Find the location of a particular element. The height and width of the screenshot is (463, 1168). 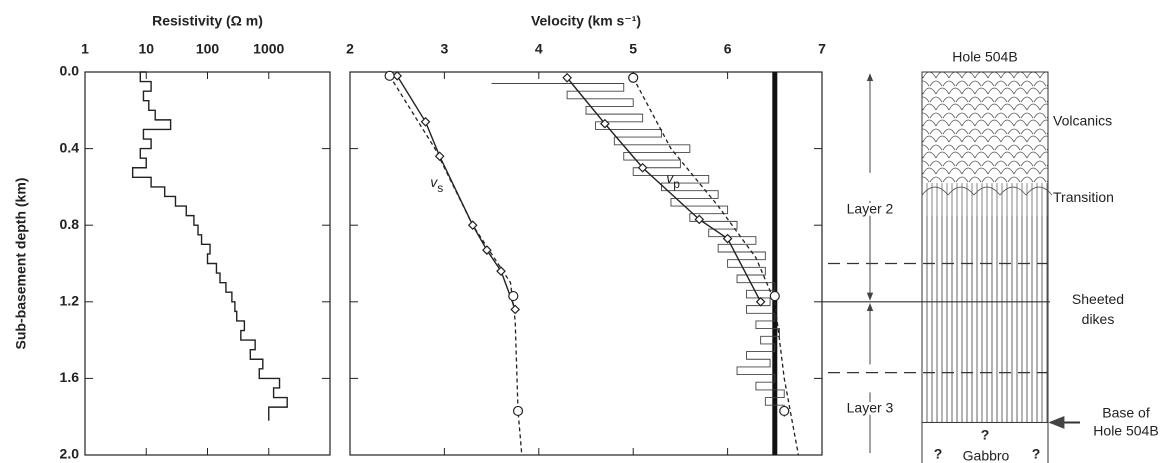

layer-label: Layer 2 is located at coordinates (870, 209).